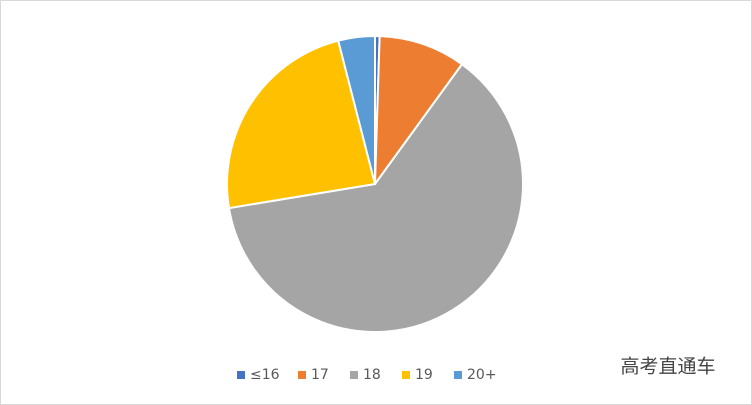 Image resolution: width=752 pixels, height=405 pixels. What do you see at coordinates (320, 375) in the screenshot?
I see `legend-label: 17` at bounding box center [320, 375].